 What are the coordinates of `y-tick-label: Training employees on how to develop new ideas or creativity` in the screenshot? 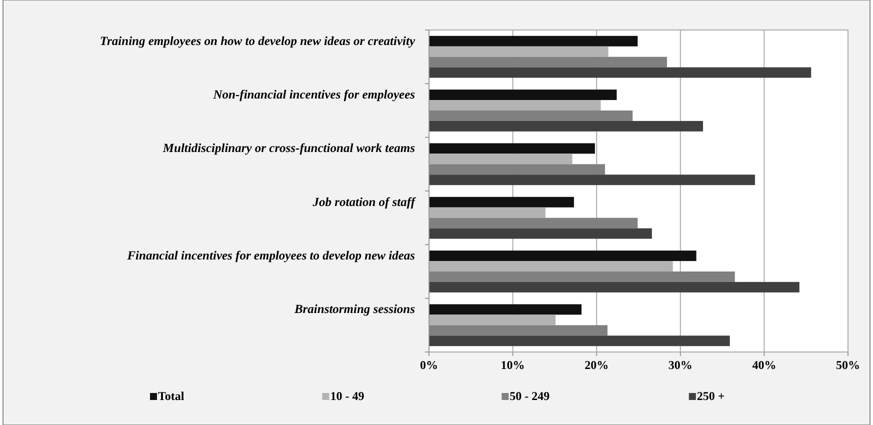 It's located at (258, 41).